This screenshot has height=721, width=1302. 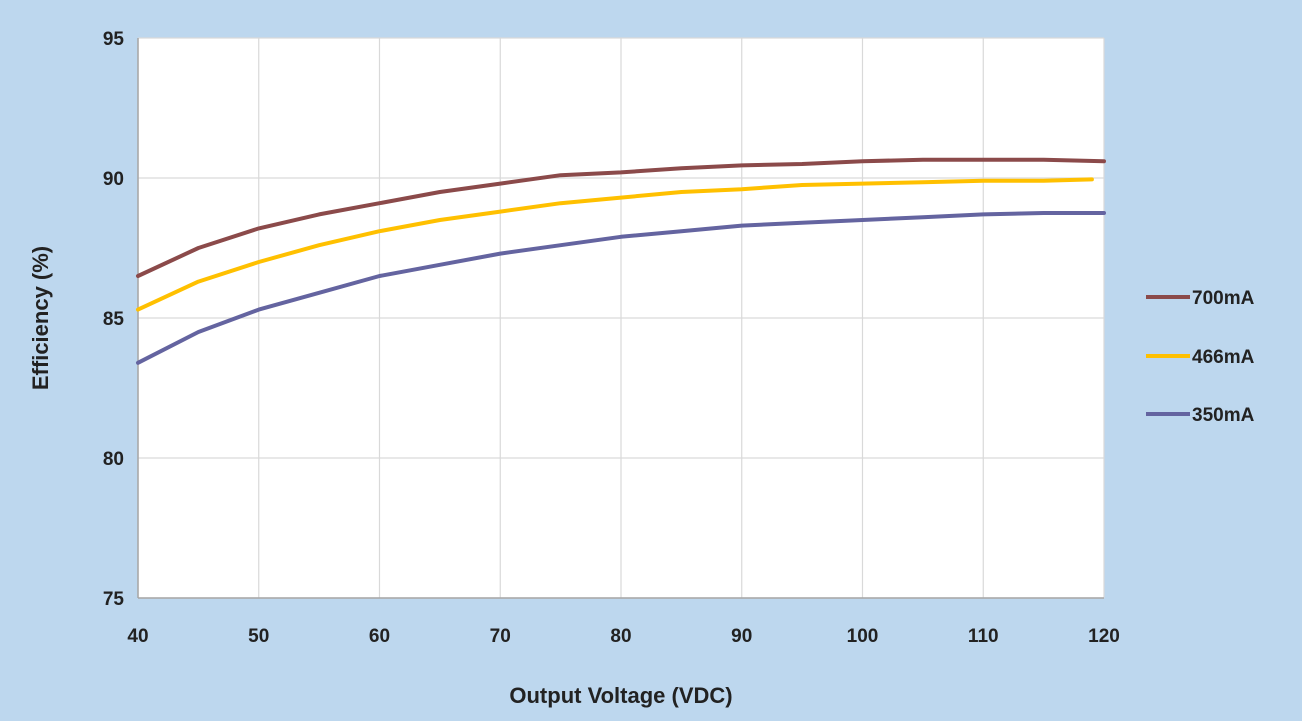 What do you see at coordinates (379, 636) in the screenshot?
I see `x-tick-label: 60` at bounding box center [379, 636].